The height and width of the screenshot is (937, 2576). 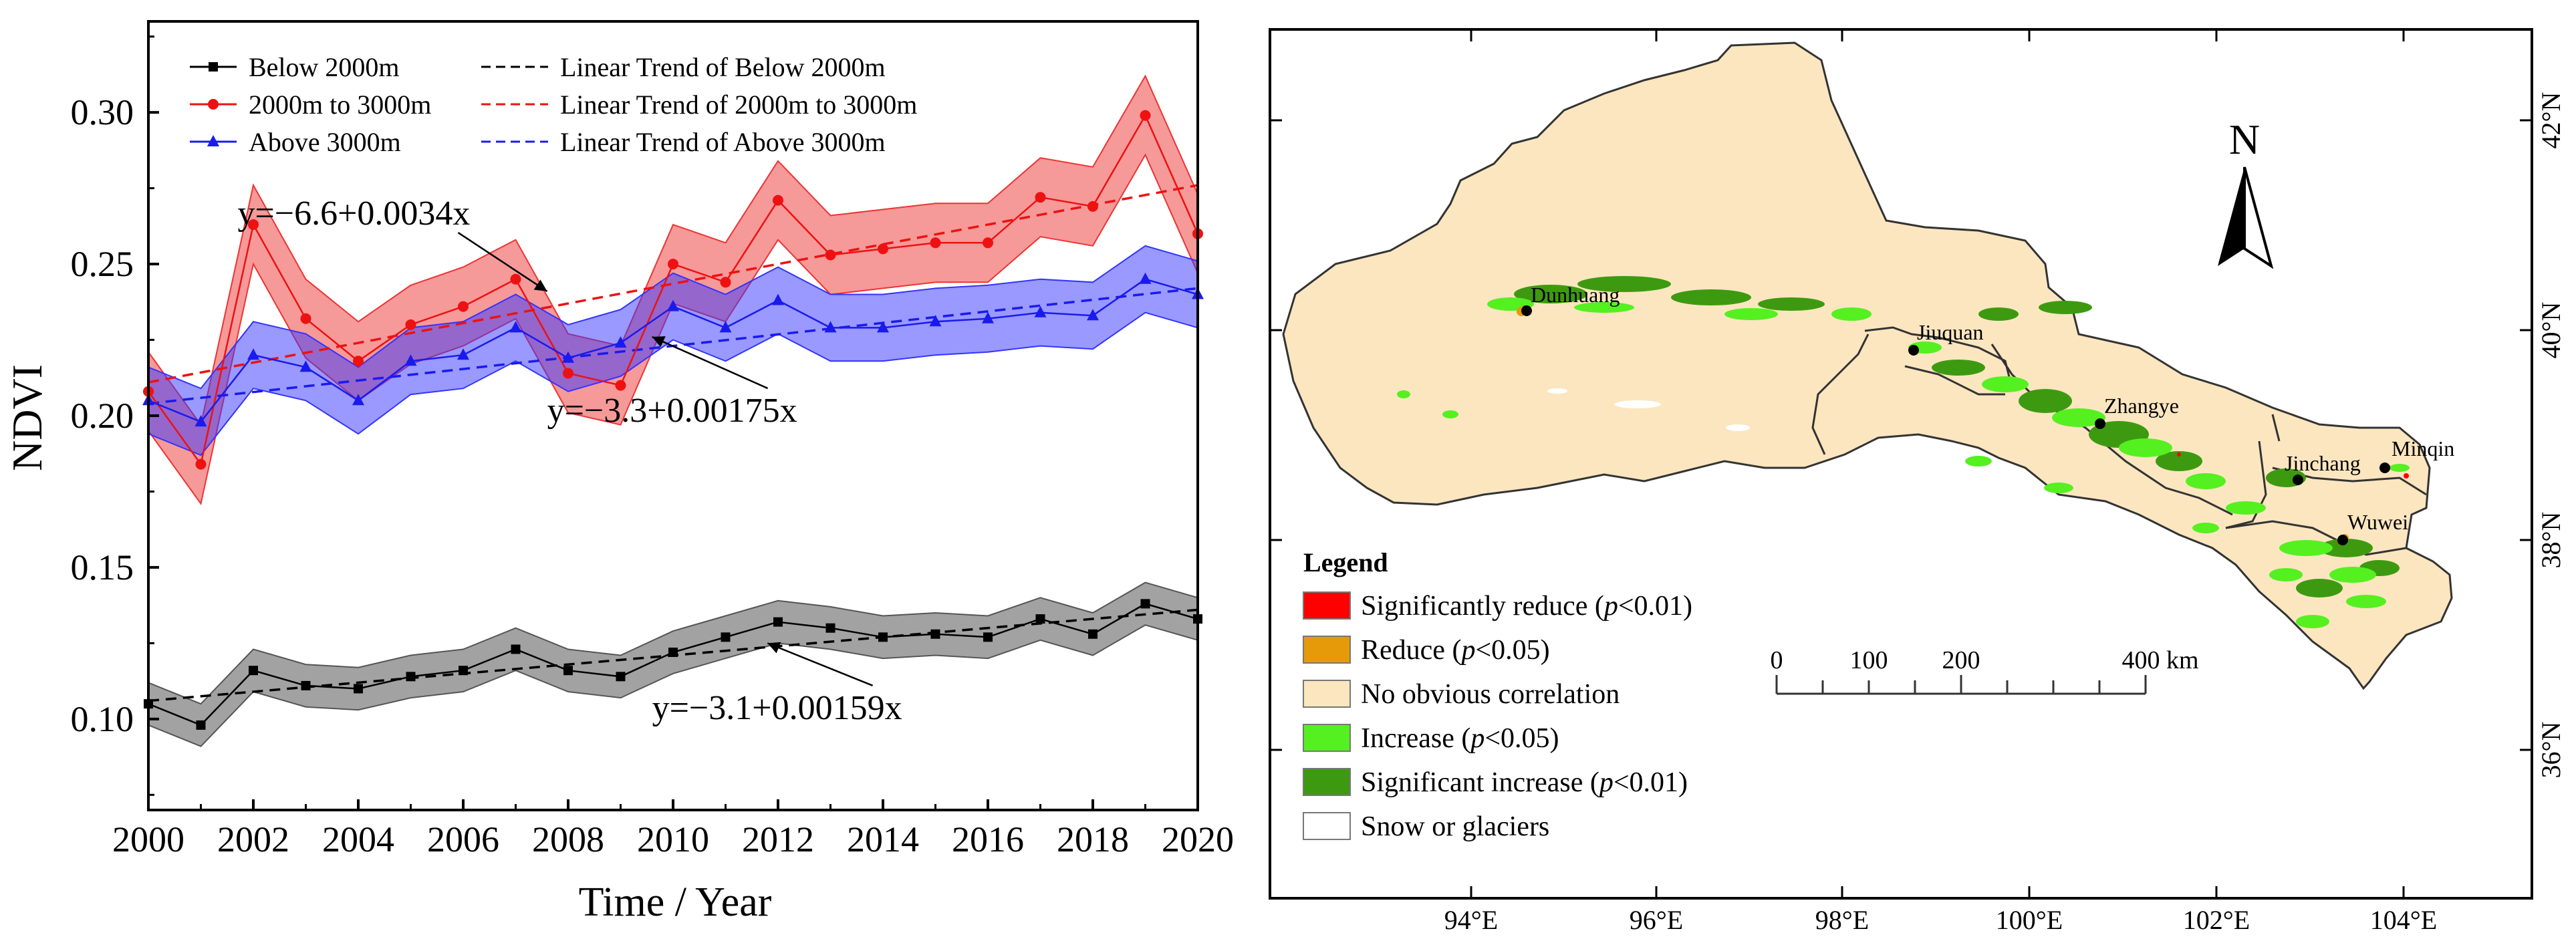 I want to click on lat-label-0: 42°N, so click(x=2551, y=120).